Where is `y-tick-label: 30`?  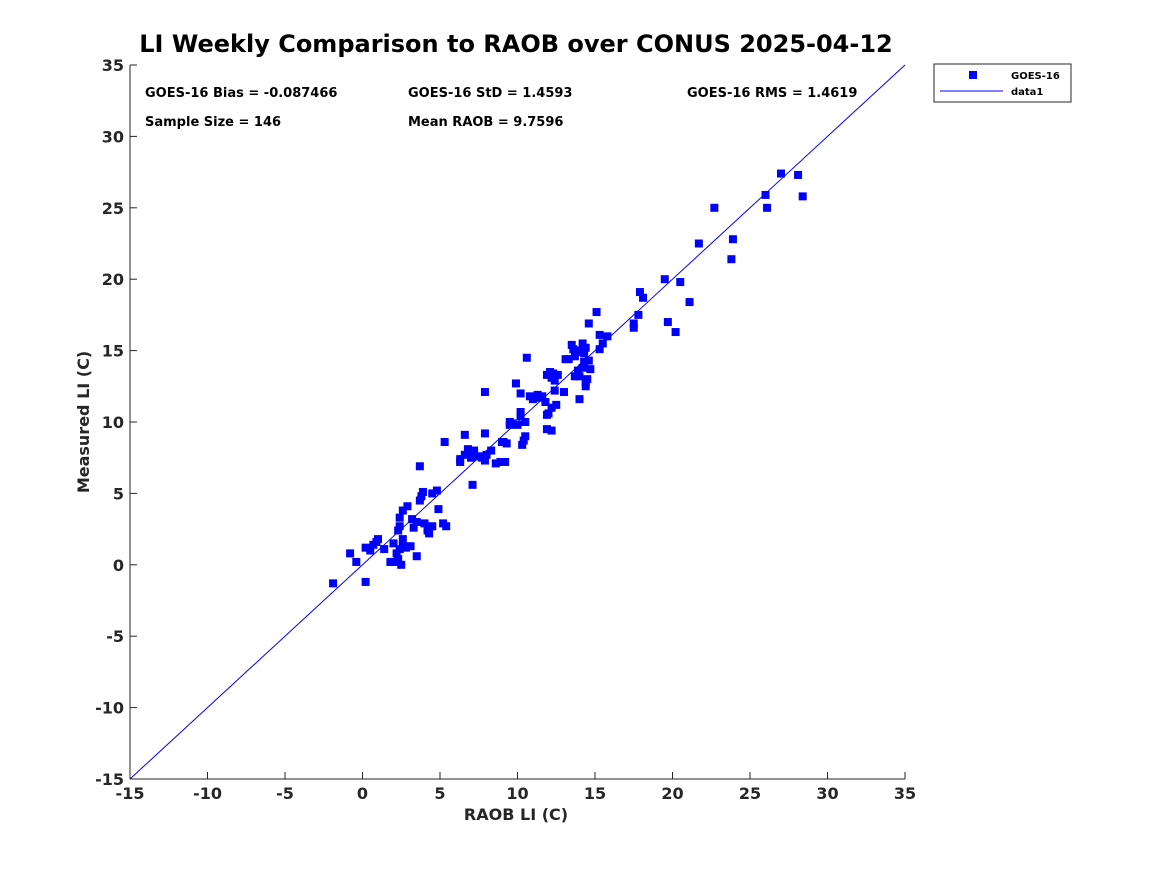
y-tick-label: 30 is located at coordinates (113, 136).